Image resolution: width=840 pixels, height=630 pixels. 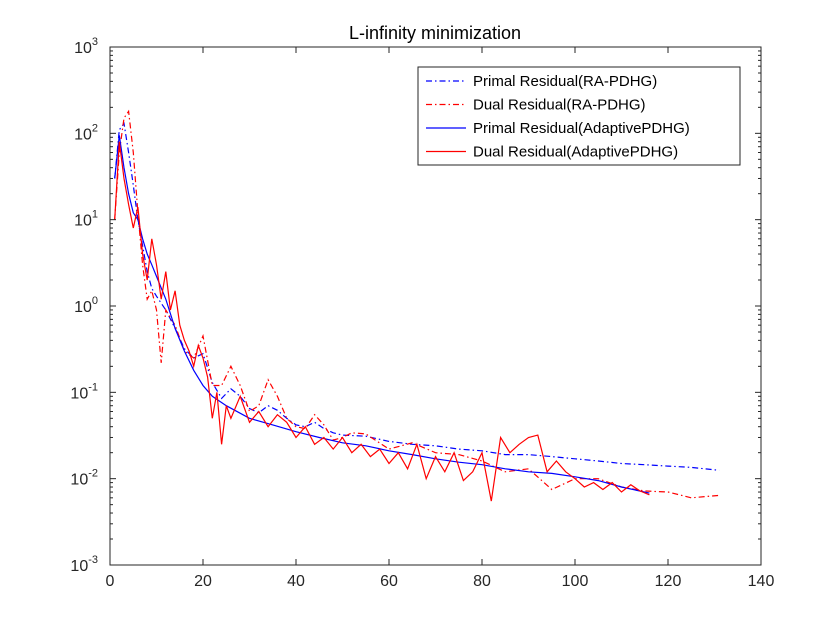 What do you see at coordinates (389, 581) in the screenshot?
I see `x-tick-label: 60` at bounding box center [389, 581].